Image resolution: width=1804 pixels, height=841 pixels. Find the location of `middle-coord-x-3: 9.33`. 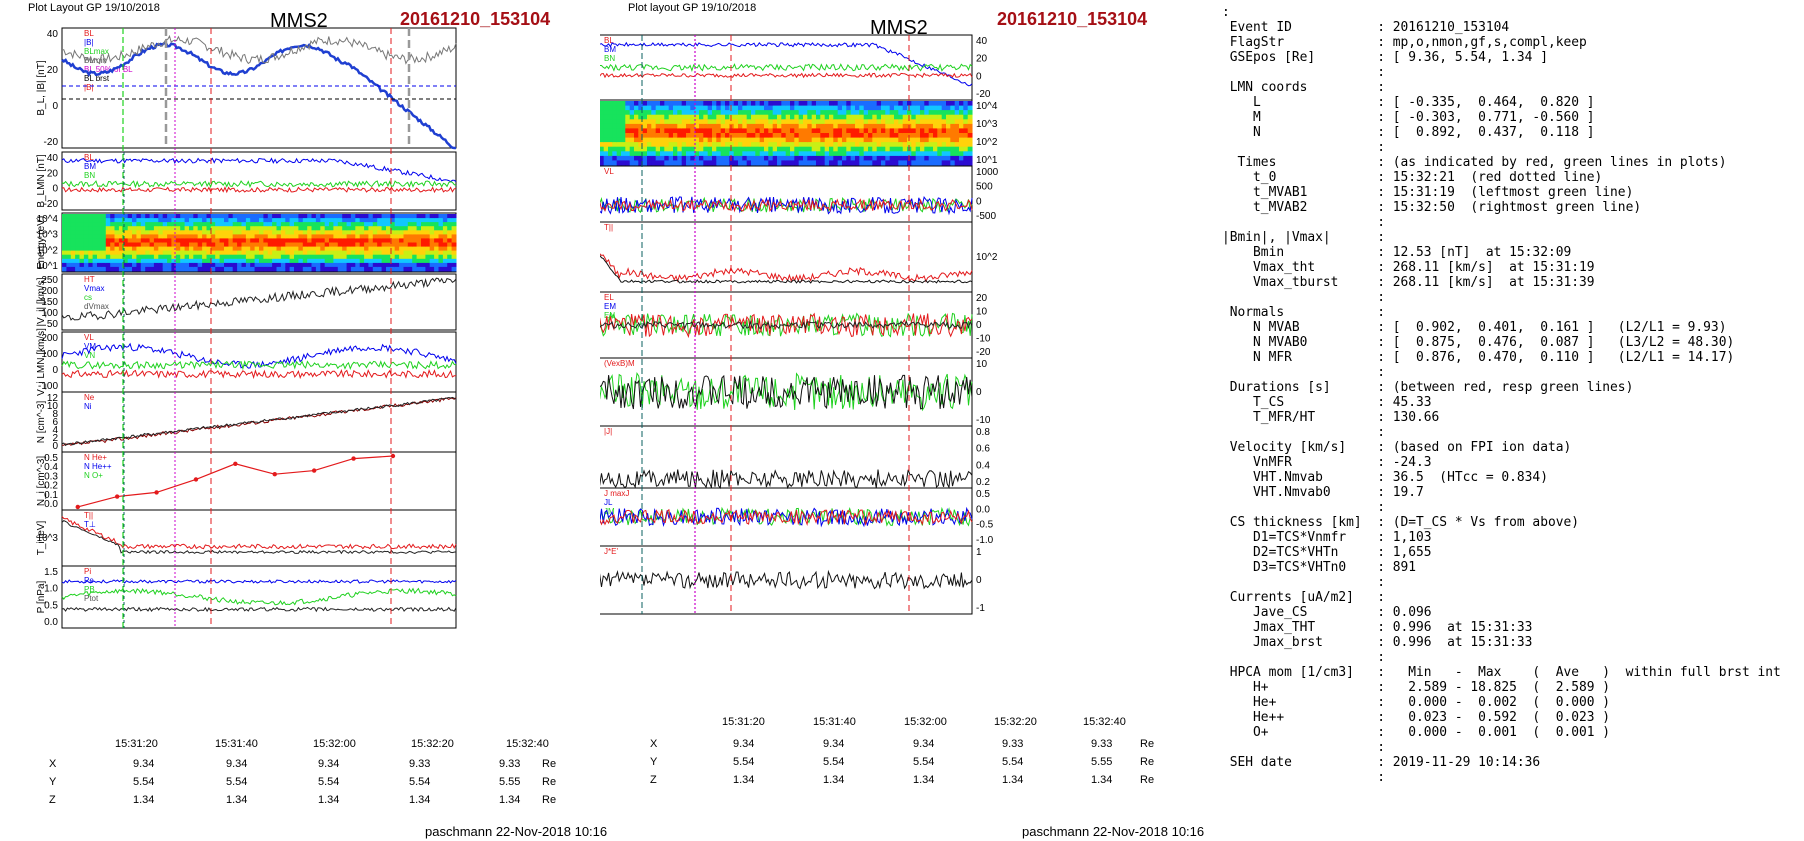

middle-coord-x-3: 9.33 is located at coordinates (1013, 744).